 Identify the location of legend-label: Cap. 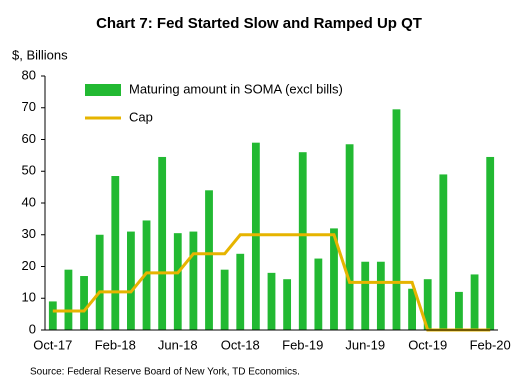
(141, 116).